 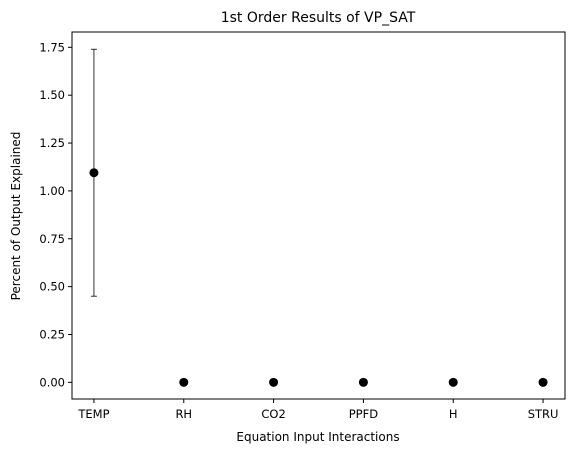 I want to click on x-axis-ticks: TEMP RH CO2 PPFD H STRU, so click(x=317, y=410).